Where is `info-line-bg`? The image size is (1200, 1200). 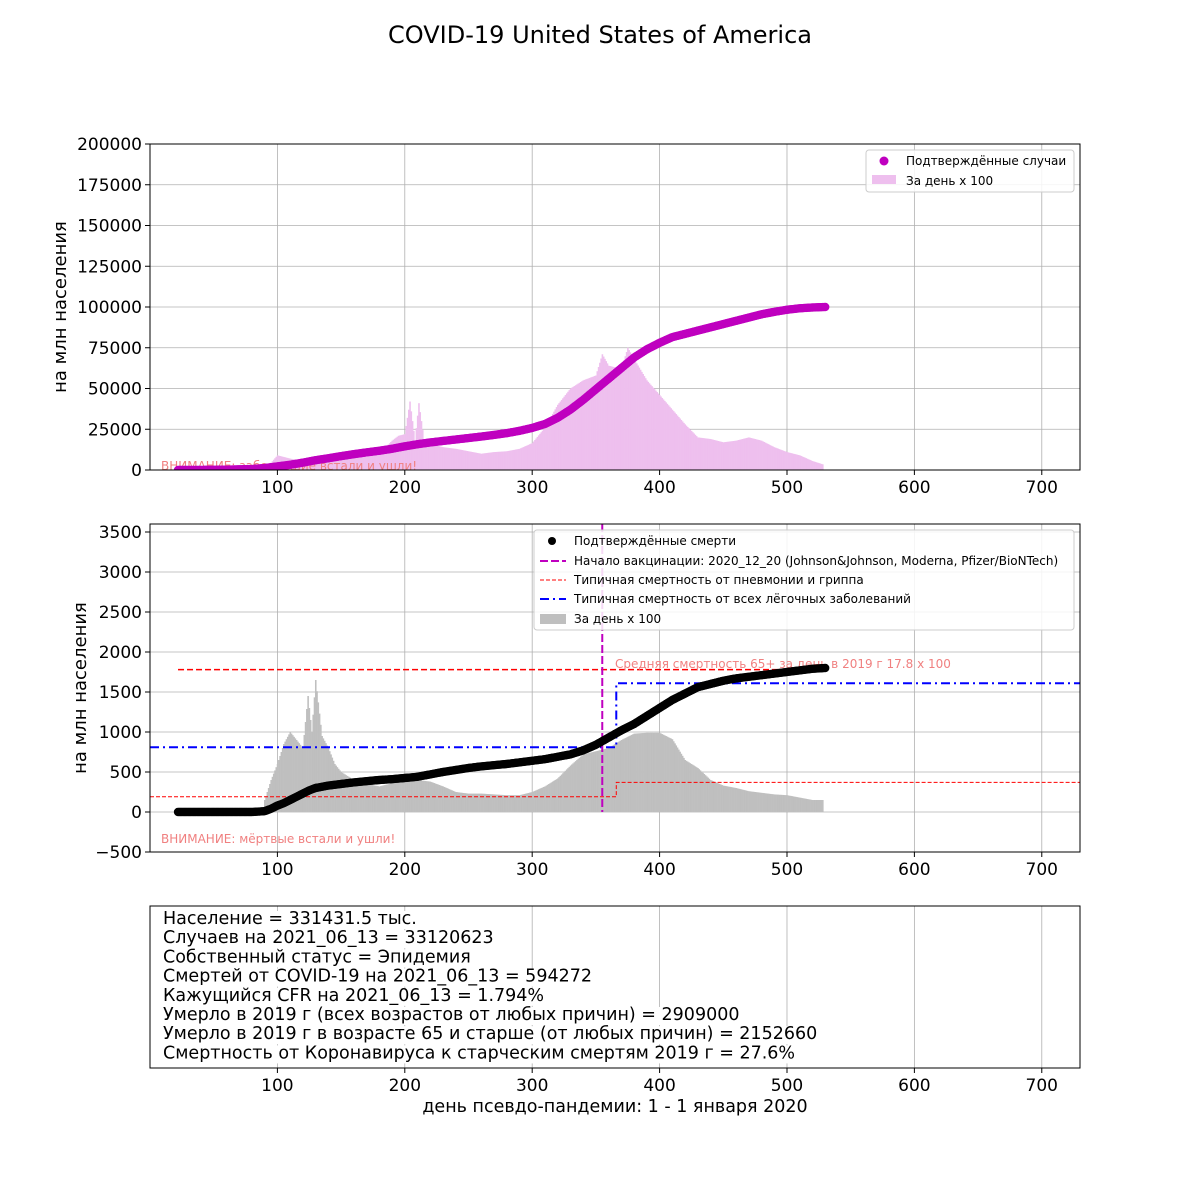
info-line-bg is located at coordinates (291, 920).